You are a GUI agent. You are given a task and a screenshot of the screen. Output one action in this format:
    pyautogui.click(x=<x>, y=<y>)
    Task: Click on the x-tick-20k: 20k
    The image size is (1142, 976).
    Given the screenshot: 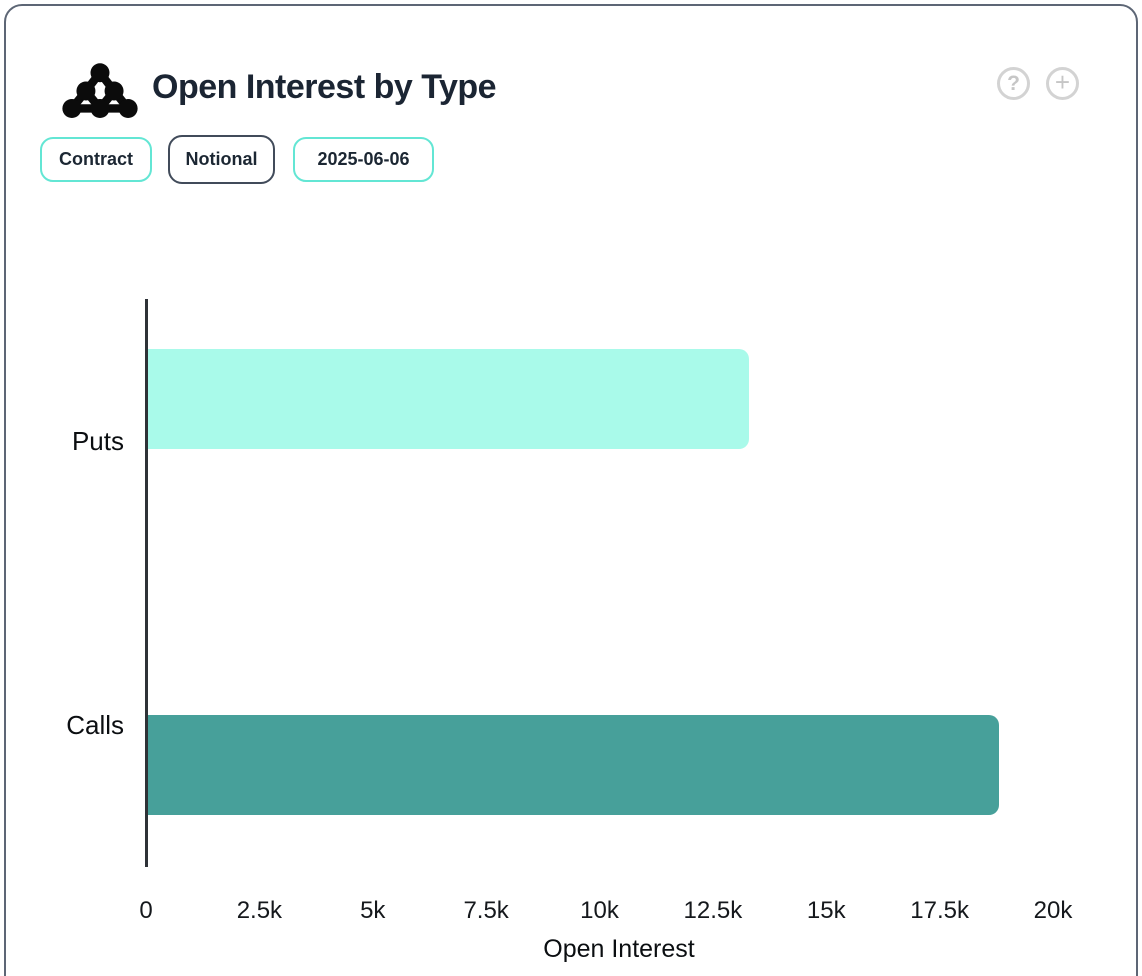 What is the action you would take?
    pyautogui.click(x=1053, y=910)
    